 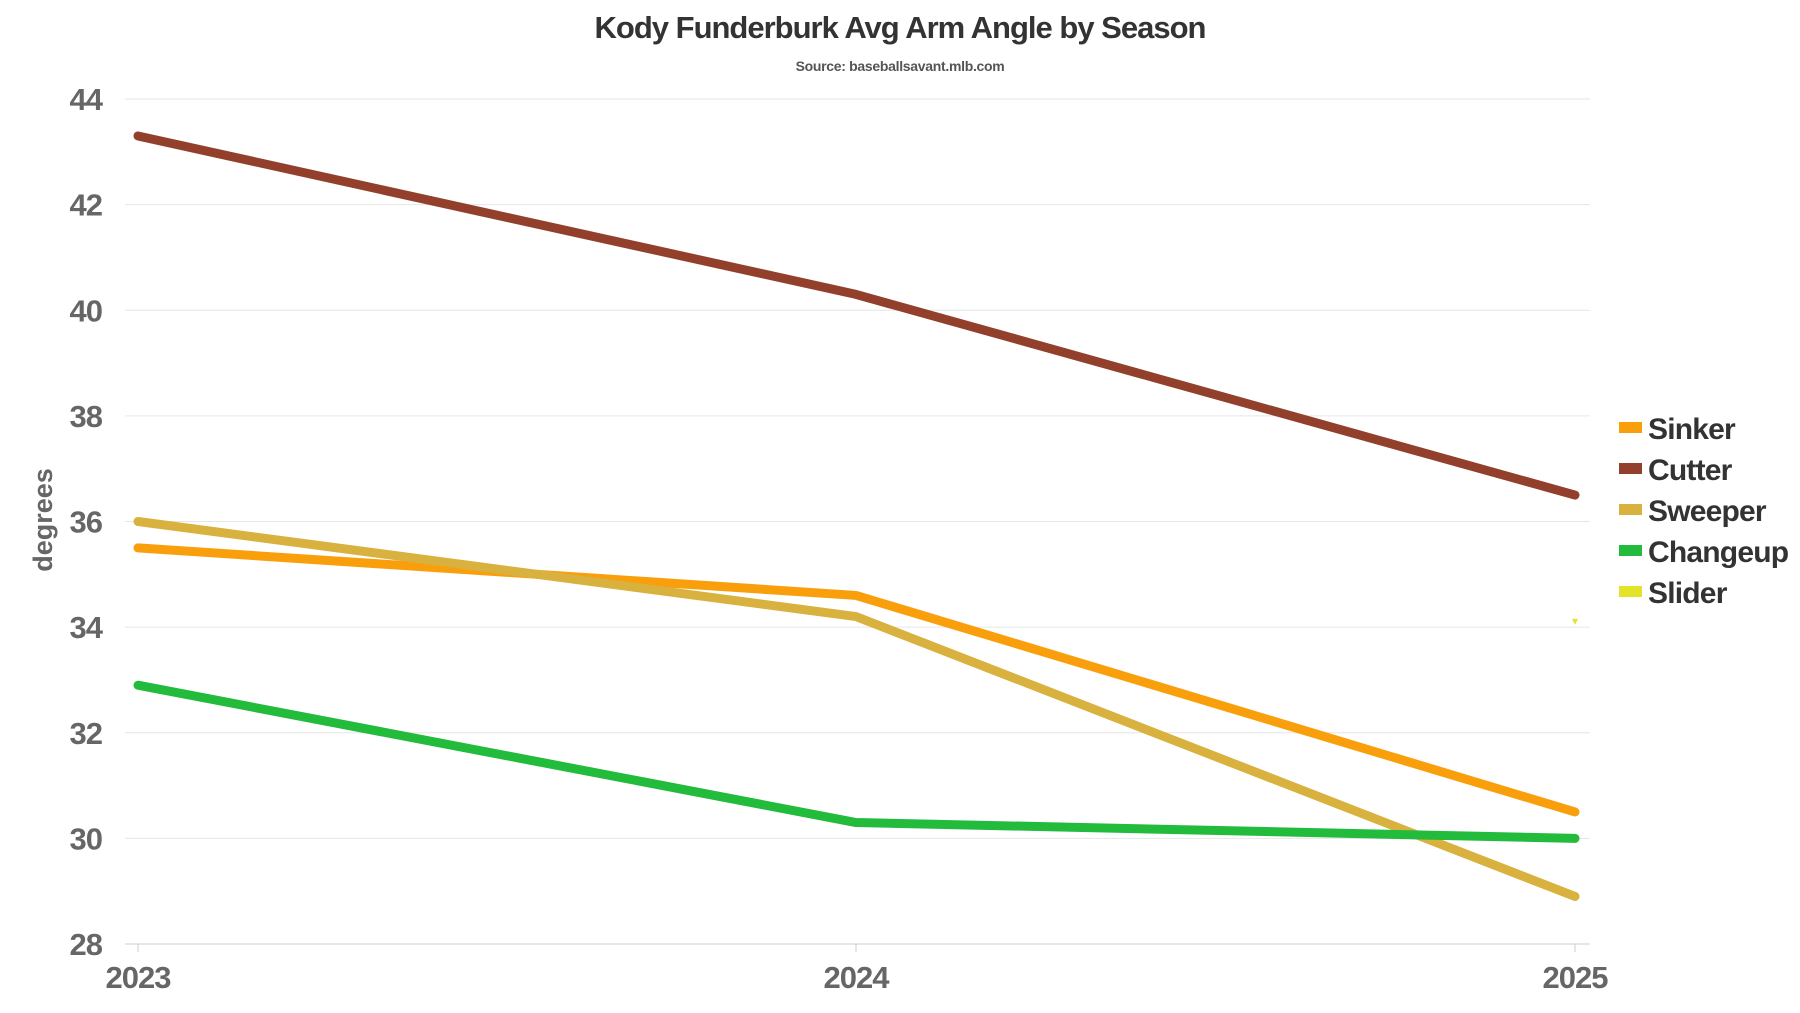 What do you see at coordinates (86, 944) in the screenshot?
I see `y-tick-label: 28` at bounding box center [86, 944].